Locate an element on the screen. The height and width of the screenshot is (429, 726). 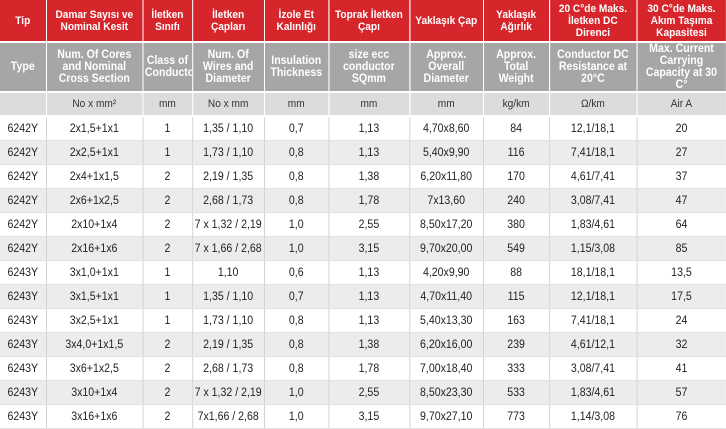
unit-cell: mm is located at coordinates (167, 104).